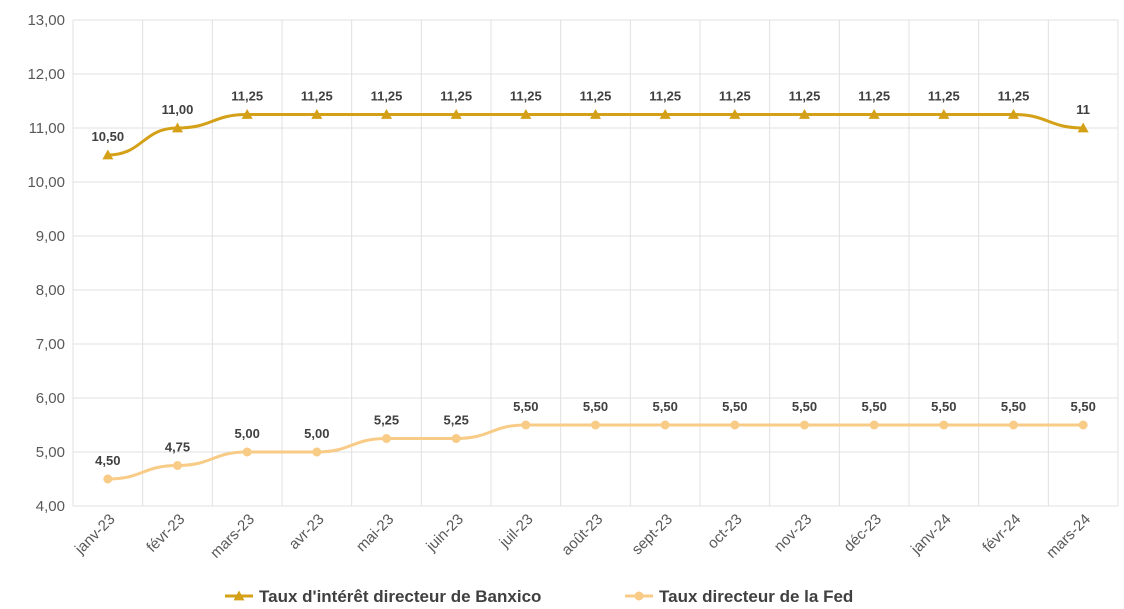  Describe the element at coordinates (582, 535) in the screenshot. I see `x-tick-label: août-23` at that location.